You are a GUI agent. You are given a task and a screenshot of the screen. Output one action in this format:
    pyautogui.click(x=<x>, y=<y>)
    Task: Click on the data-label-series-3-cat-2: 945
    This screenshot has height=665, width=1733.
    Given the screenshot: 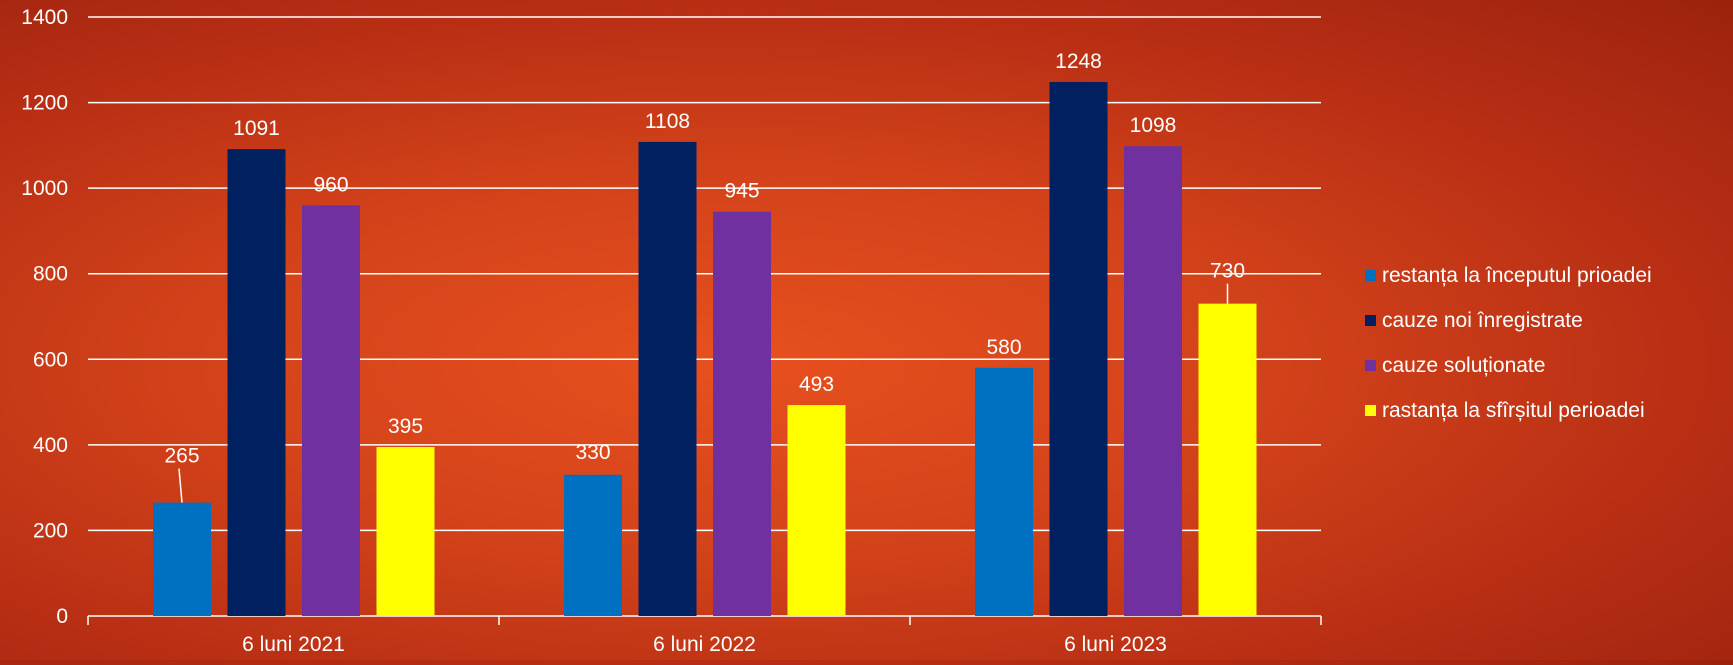 What is the action you would take?
    pyautogui.click(x=741, y=191)
    